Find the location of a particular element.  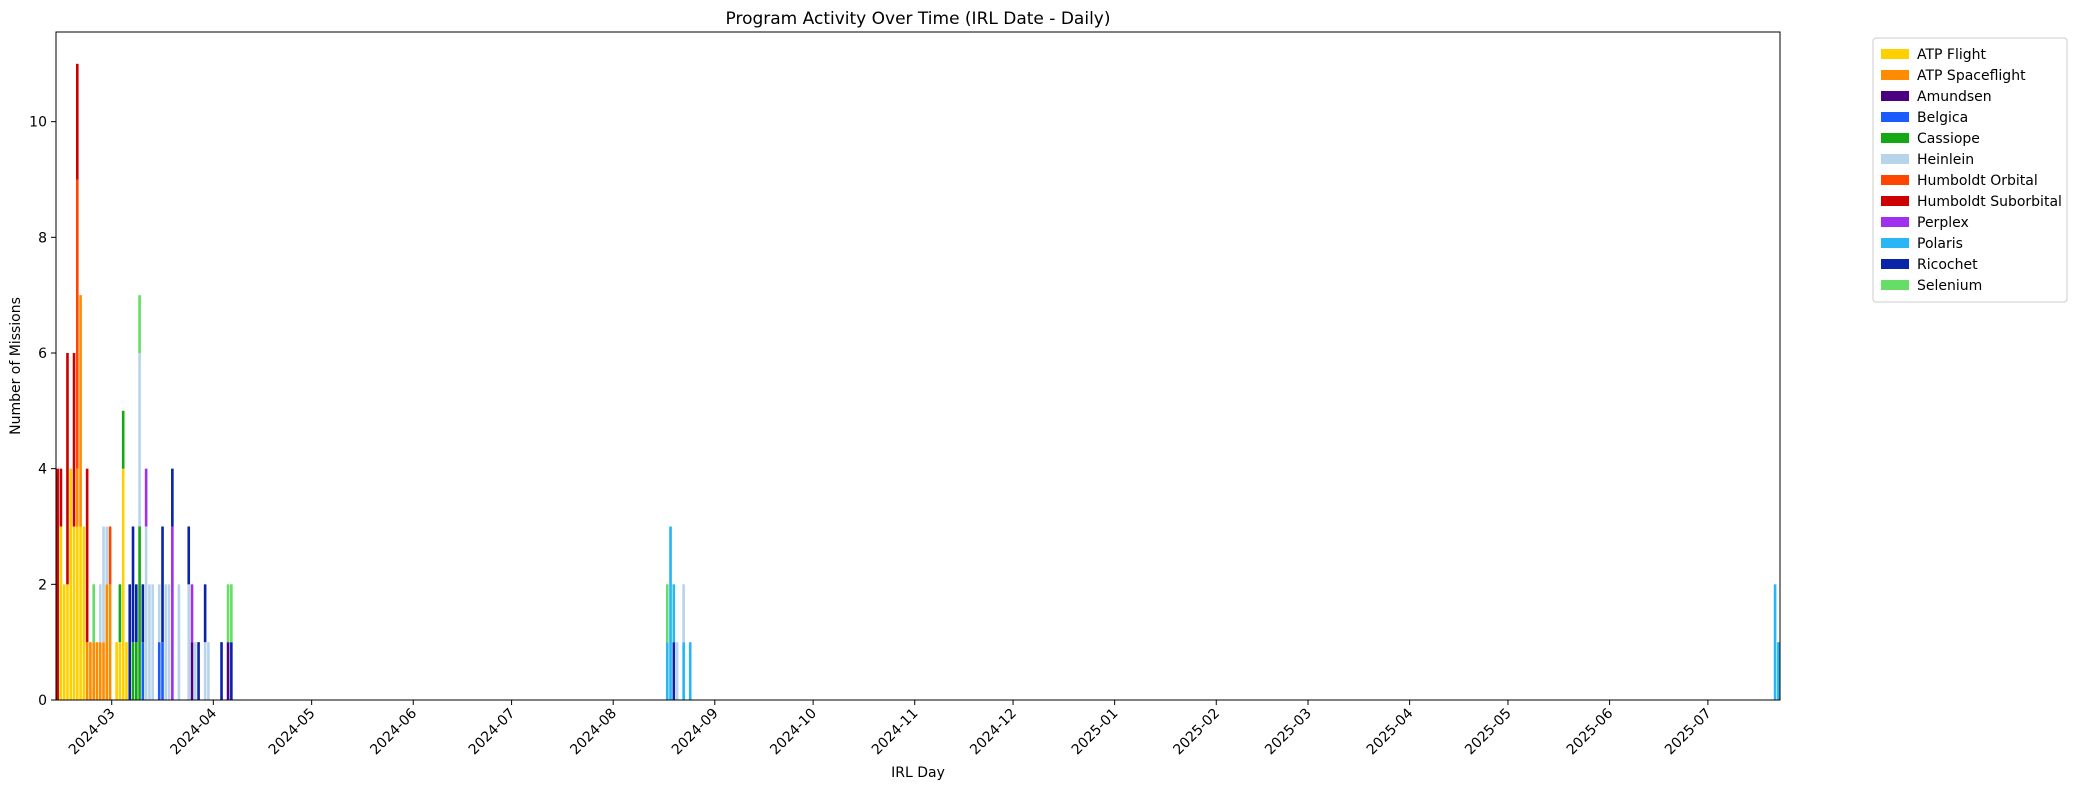

legend-swatch-amundsen is located at coordinates (1895, 96).